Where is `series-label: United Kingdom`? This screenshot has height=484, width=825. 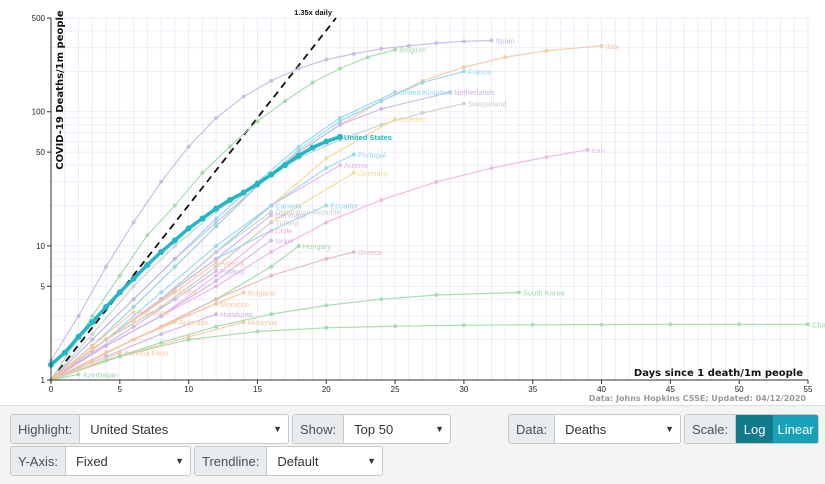
series-label: United Kingdom is located at coordinates (425, 92).